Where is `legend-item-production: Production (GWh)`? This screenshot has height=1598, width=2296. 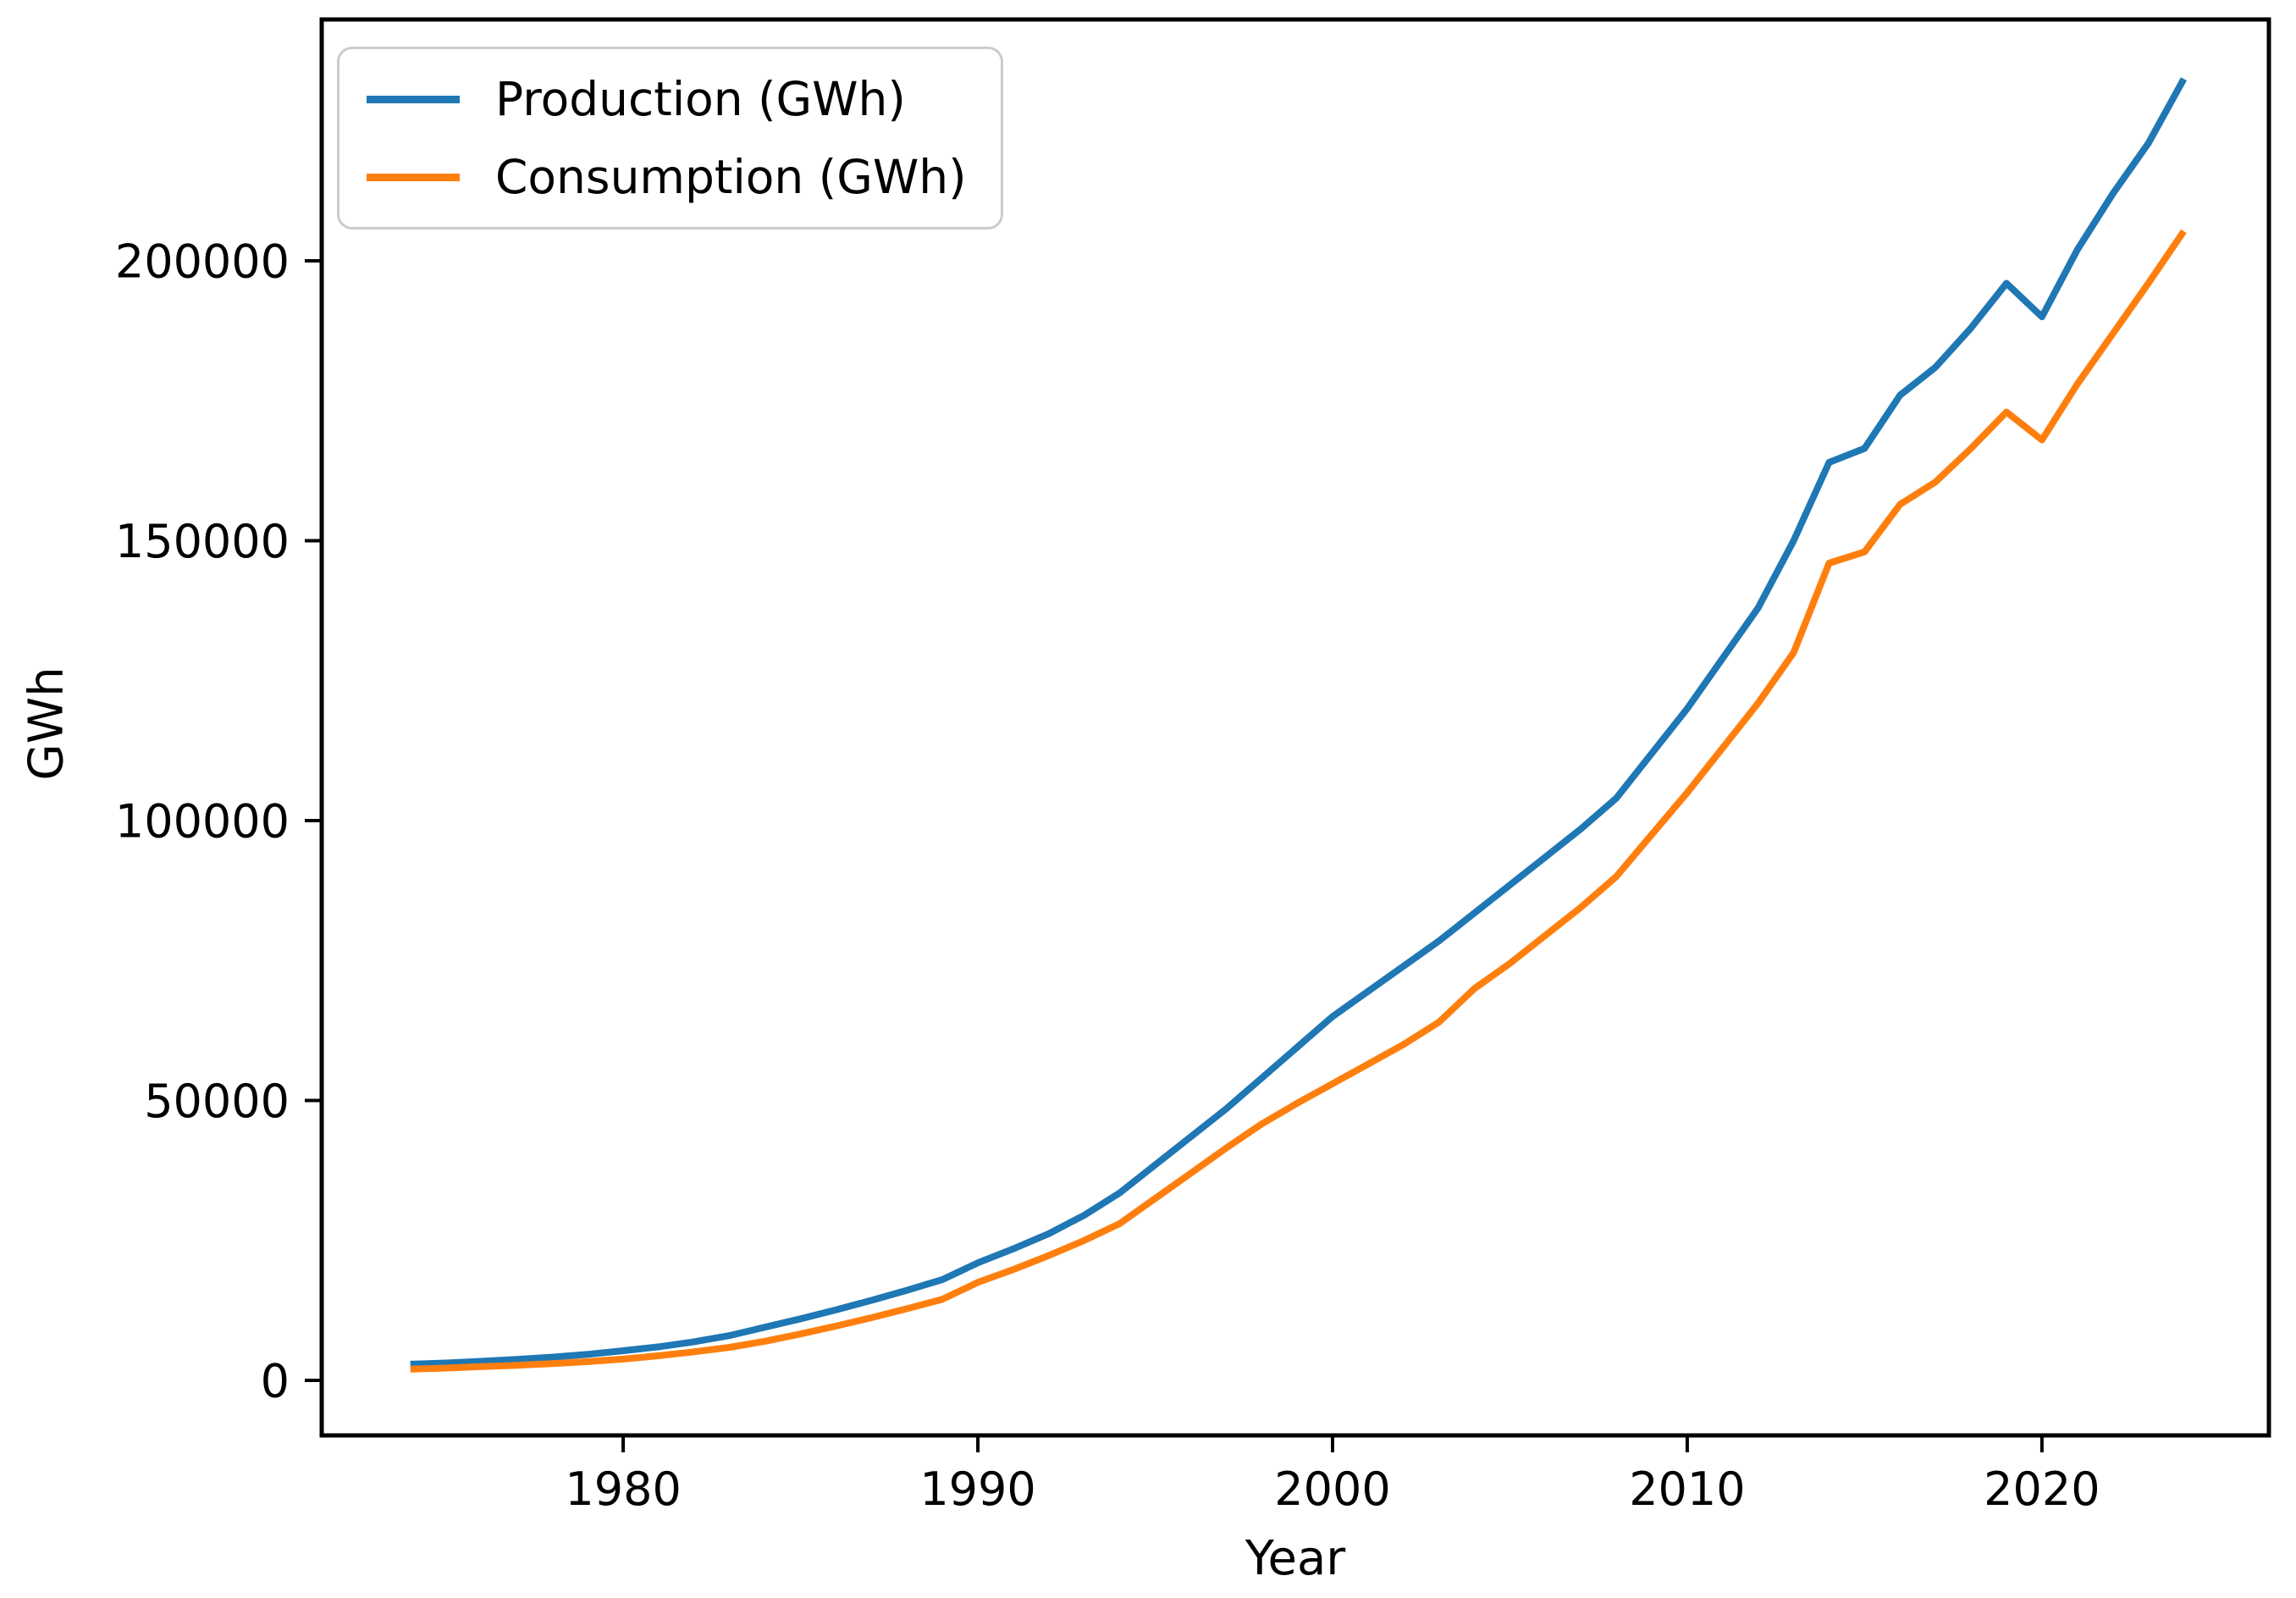 legend-item-production: Production (GWh) is located at coordinates (667, 99).